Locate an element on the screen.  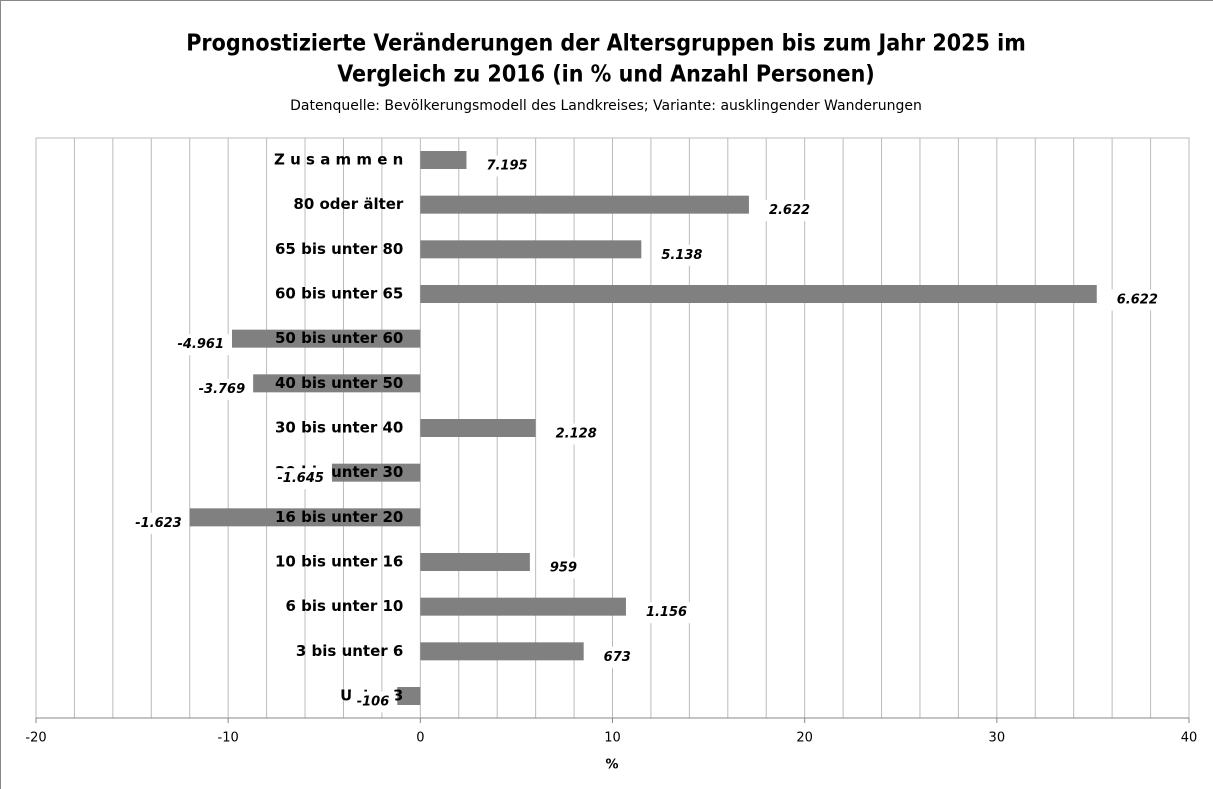
count-label: -4.961 is located at coordinates (200, 344).